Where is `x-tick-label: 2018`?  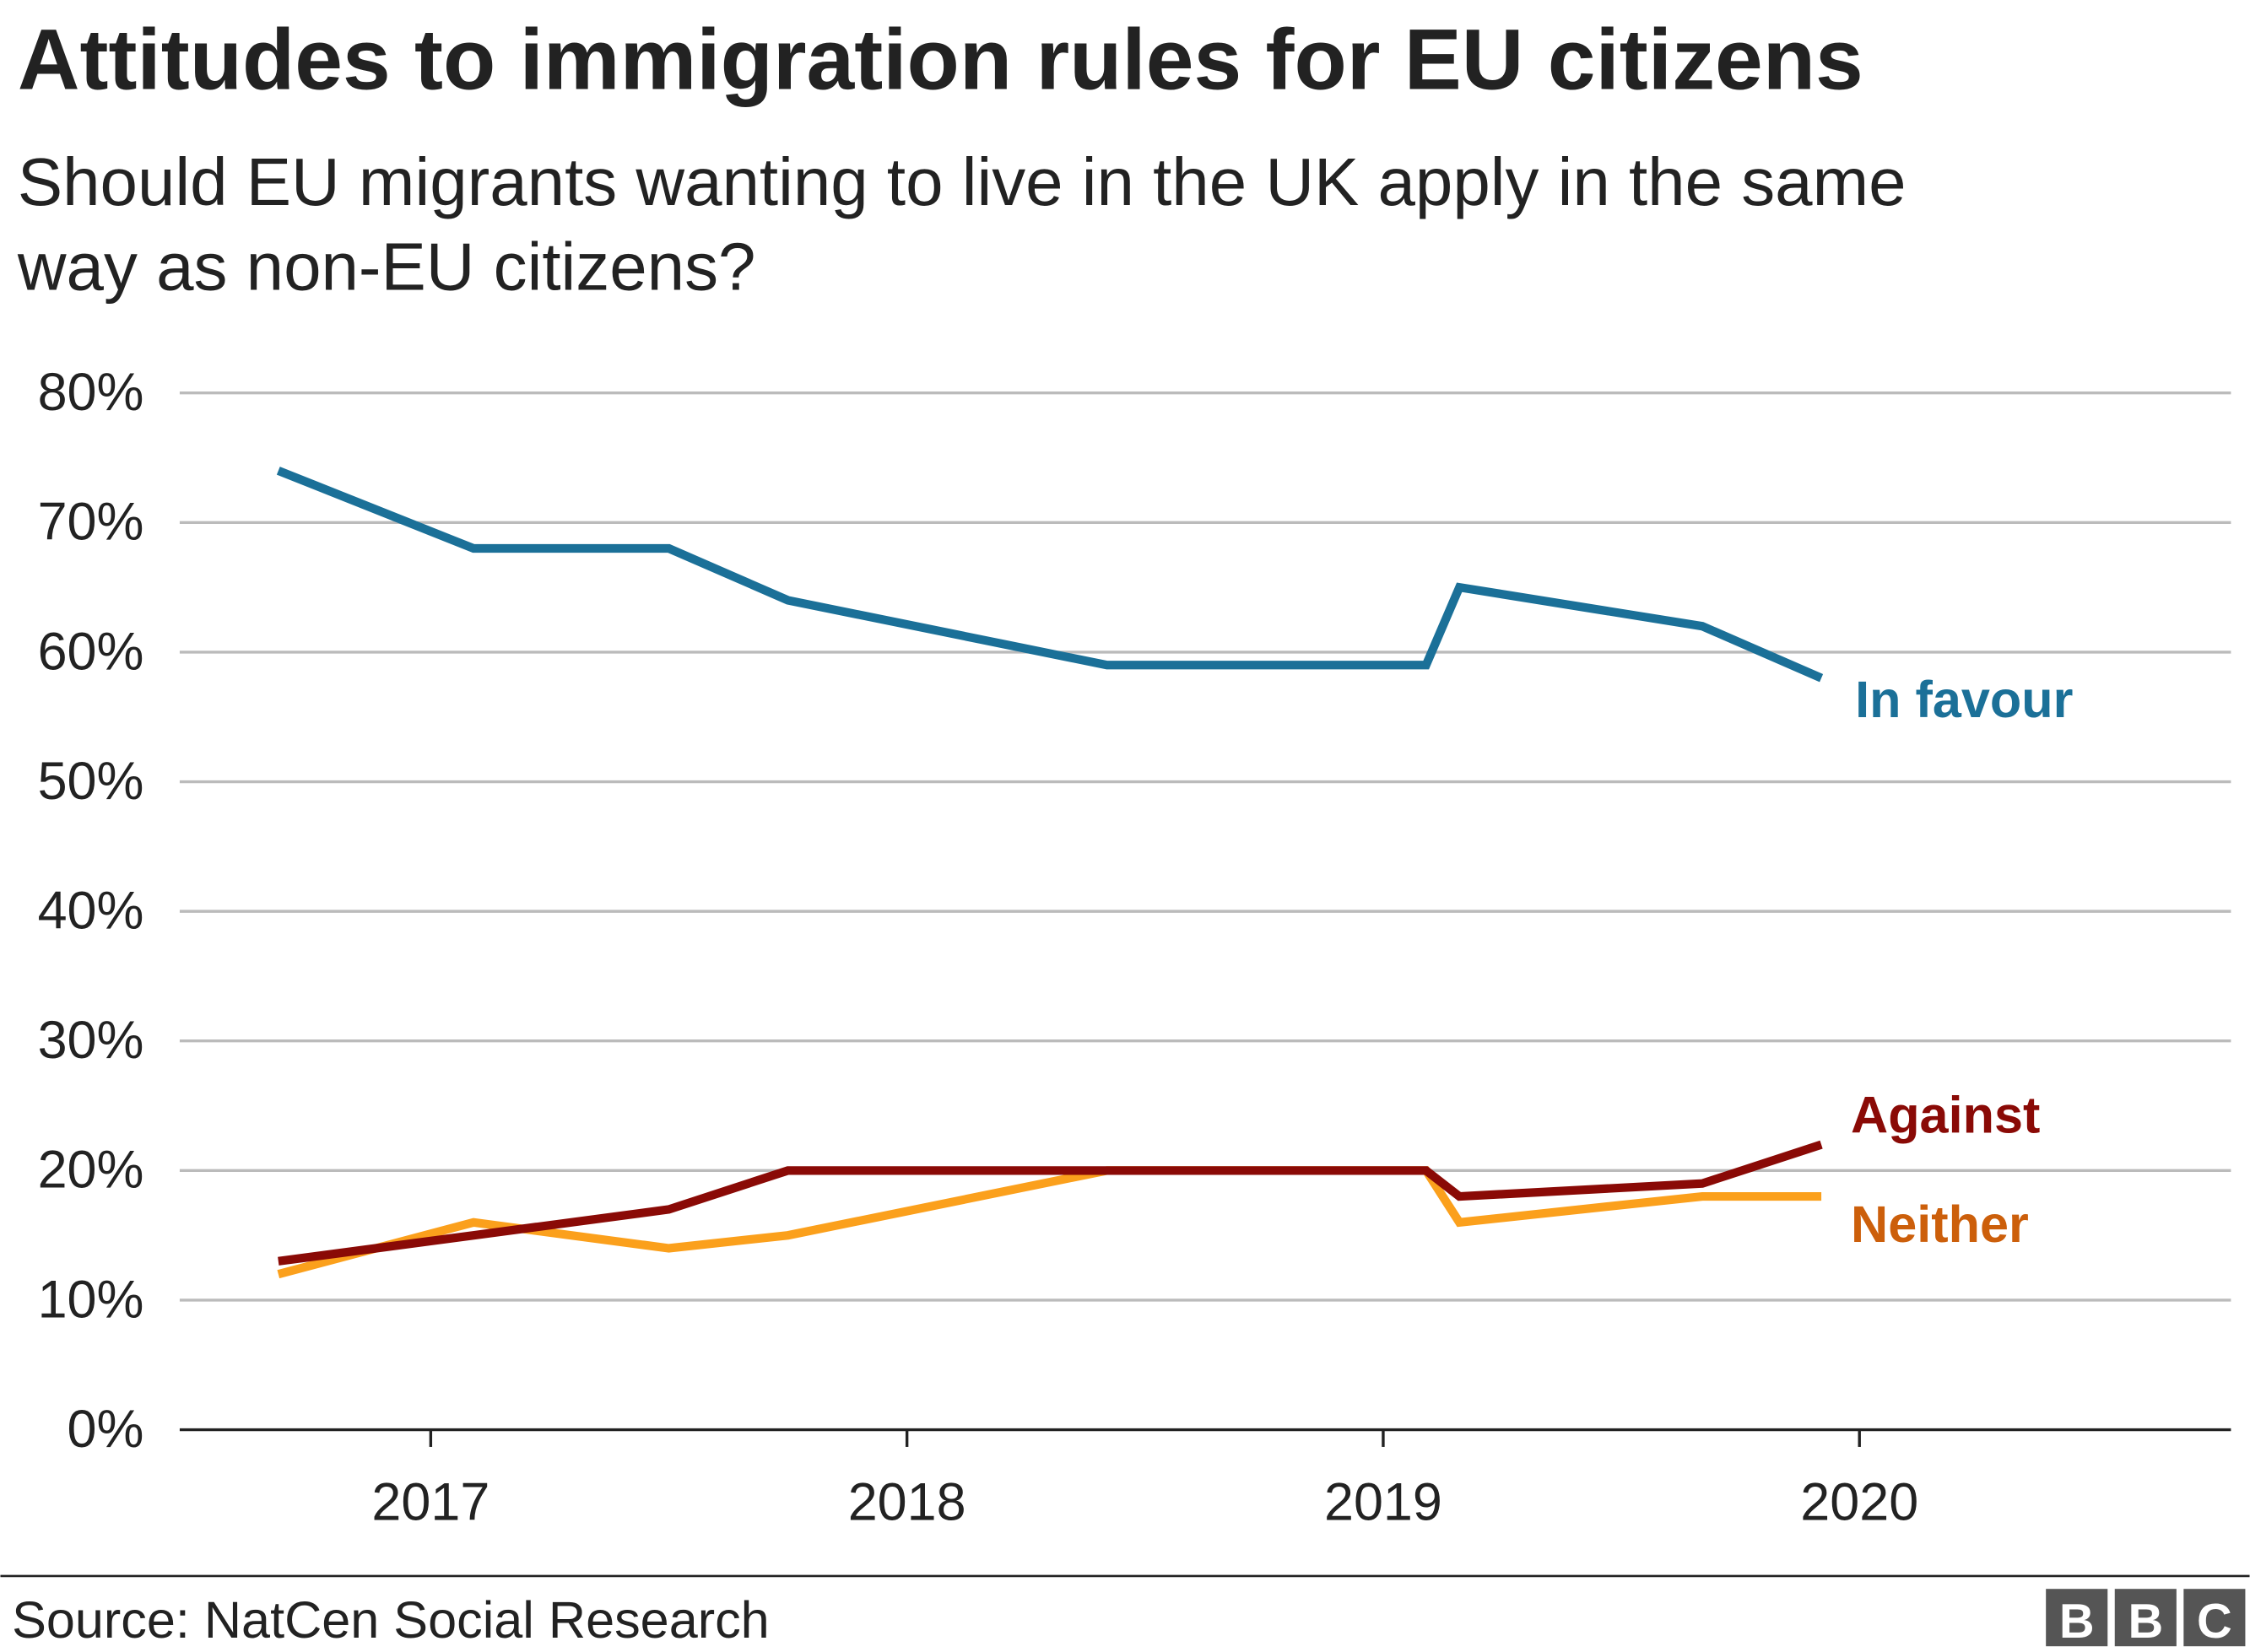 x-tick-label: 2018 is located at coordinates (907, 1502).